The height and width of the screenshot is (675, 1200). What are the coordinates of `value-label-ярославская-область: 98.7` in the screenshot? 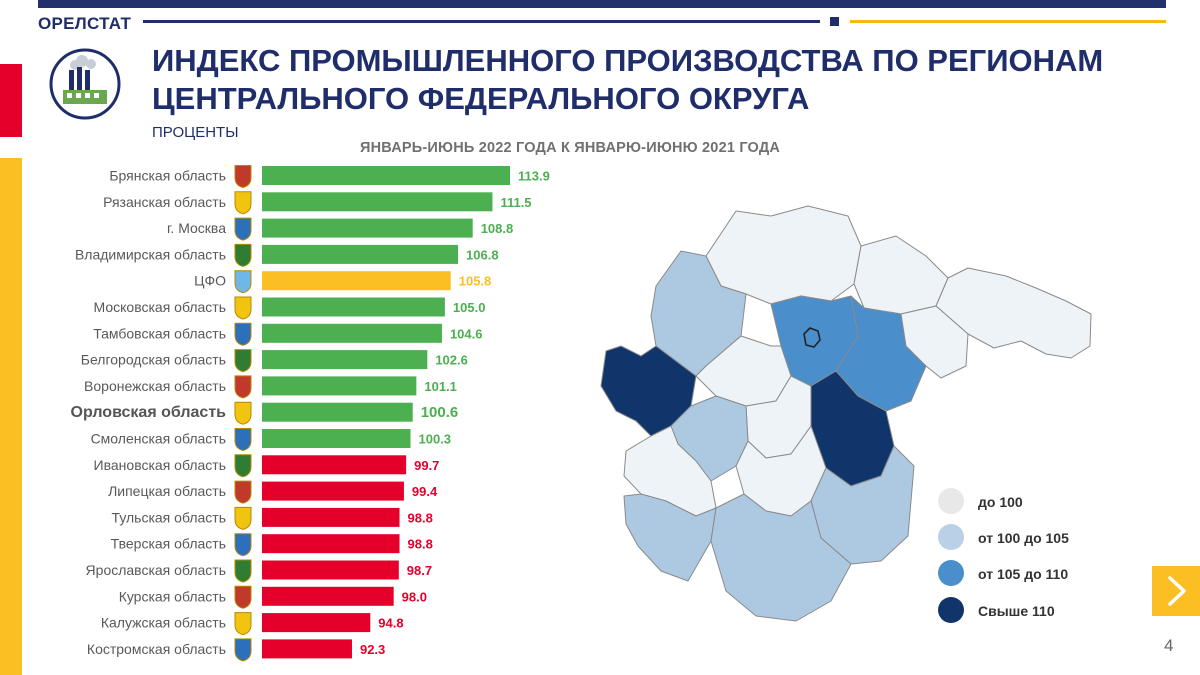 It's located at (419, 570).